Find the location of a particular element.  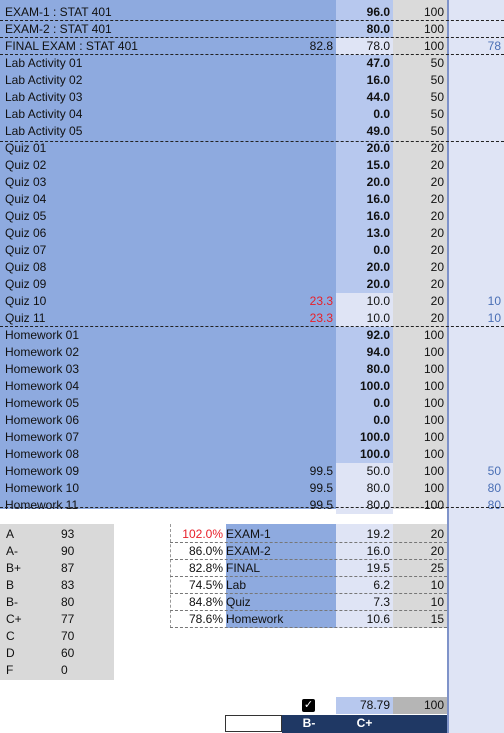

total-checkbox: ✓ is located at coordinates (308, 705).